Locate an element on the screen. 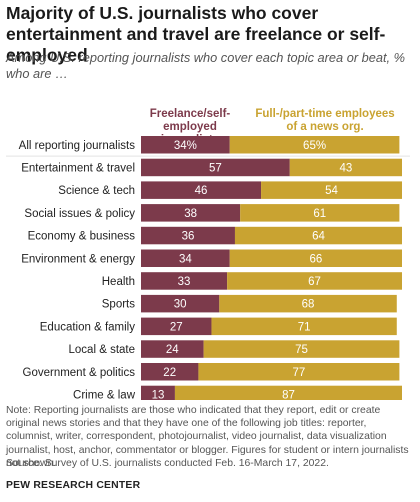 The width and height of the screenshot is (420, 502). value-label-employee: 61 is located at coordinates (319, 214).